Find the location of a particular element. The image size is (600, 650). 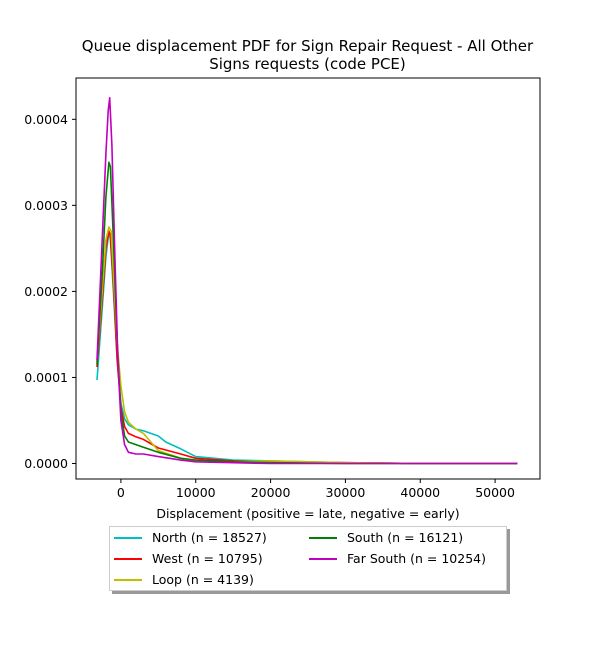

legend-item-loop: Loop (n = 4139) is located at coordinates (184, 579).